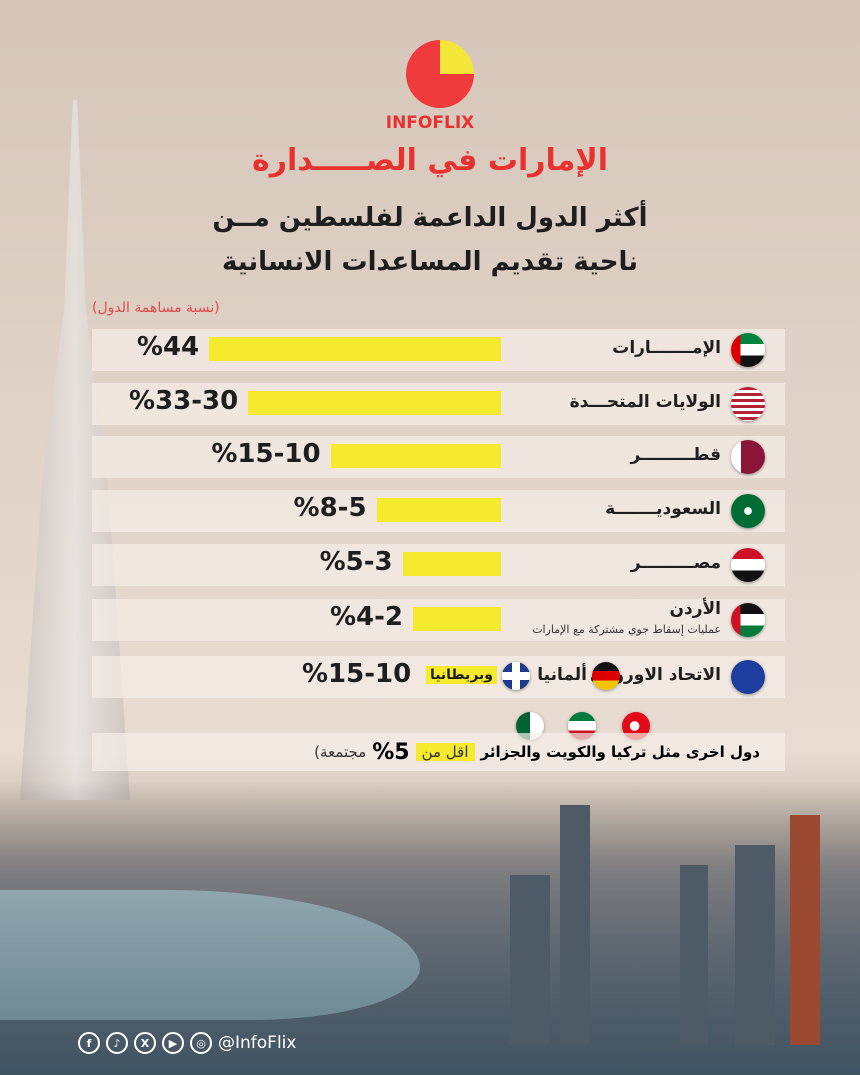 This screenshot has height=1075, width=860. What do you see at coordinates (257, 1043) in the screenshot?
I see `social-handle: @InfoFlix` at bounding box center [257, 1043].